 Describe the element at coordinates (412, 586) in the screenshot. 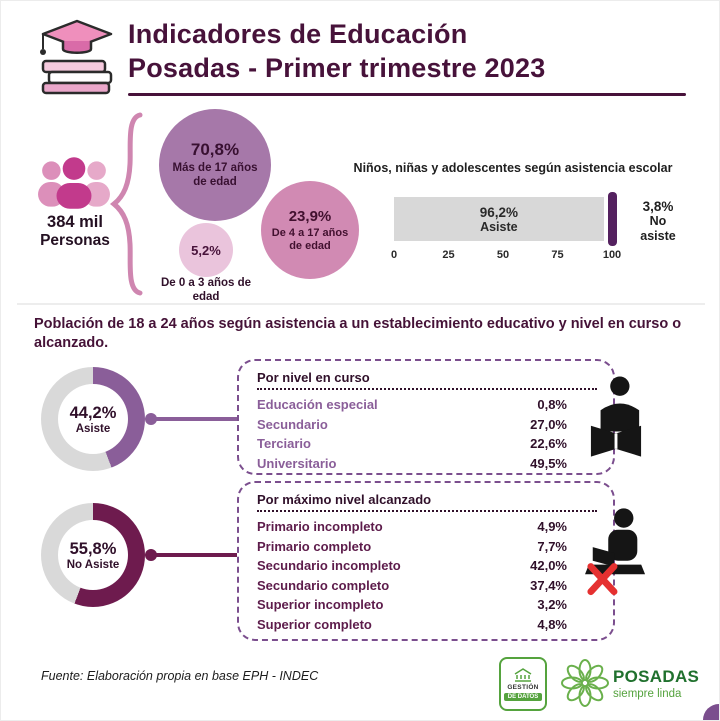

I see `level-row: Secundario completo 37,4%` at that location.